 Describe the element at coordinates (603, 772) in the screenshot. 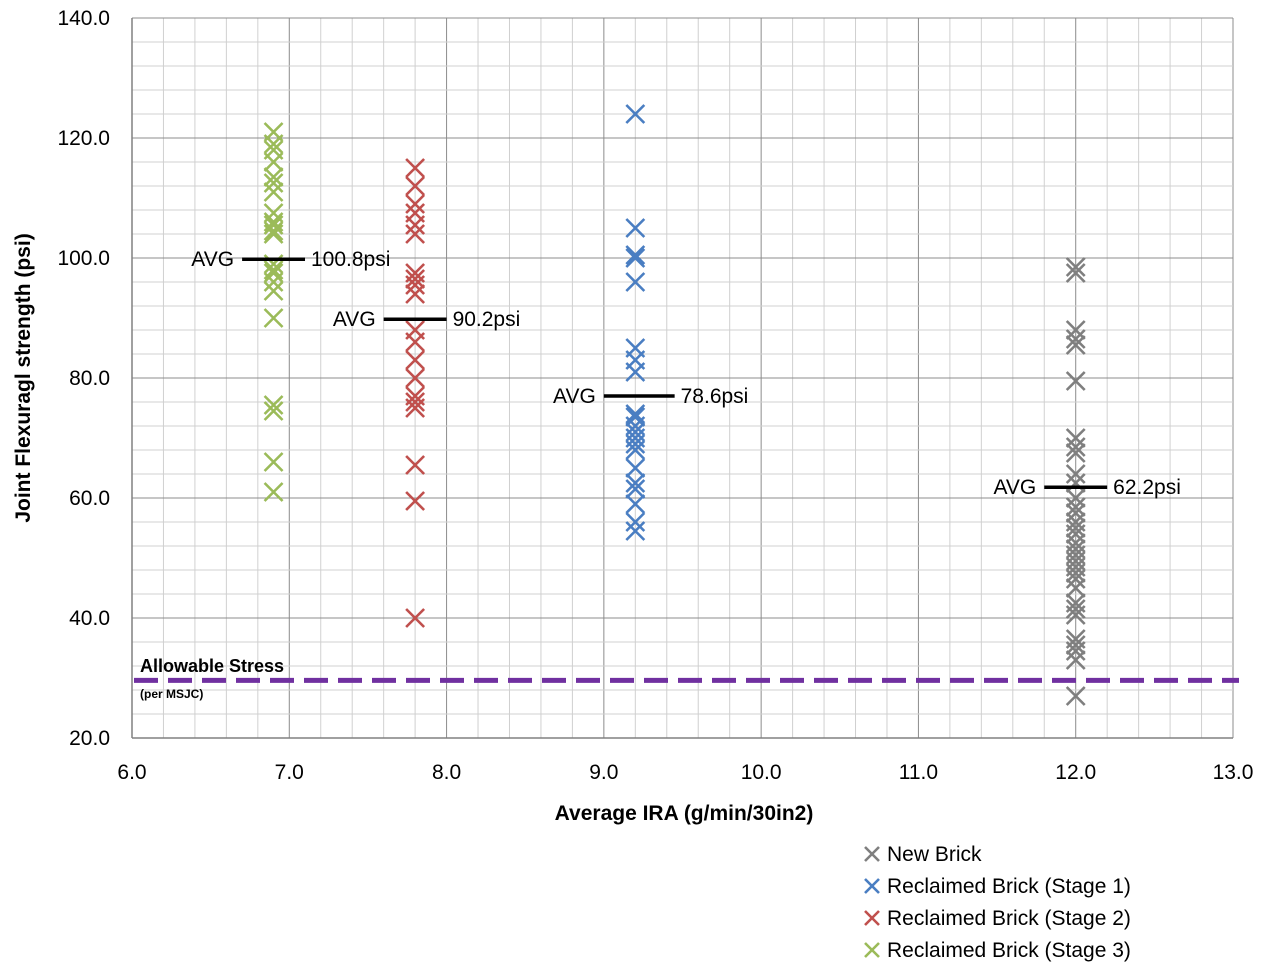

I see `x-tick-label: 9.0` at that location.